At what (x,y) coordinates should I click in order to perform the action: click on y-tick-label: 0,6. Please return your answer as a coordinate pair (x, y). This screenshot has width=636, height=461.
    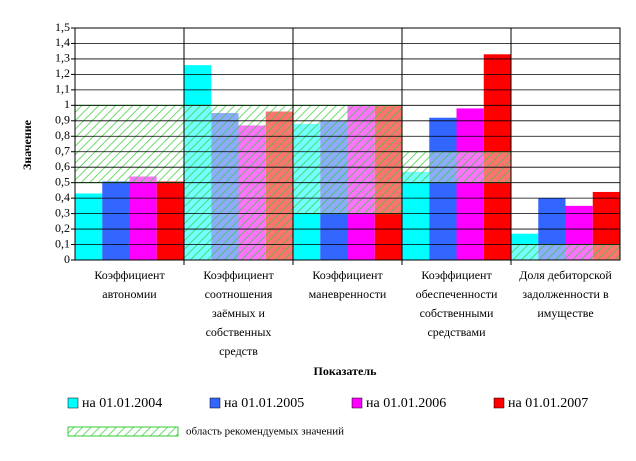
    Looking at the image, I should click on (62, 166).